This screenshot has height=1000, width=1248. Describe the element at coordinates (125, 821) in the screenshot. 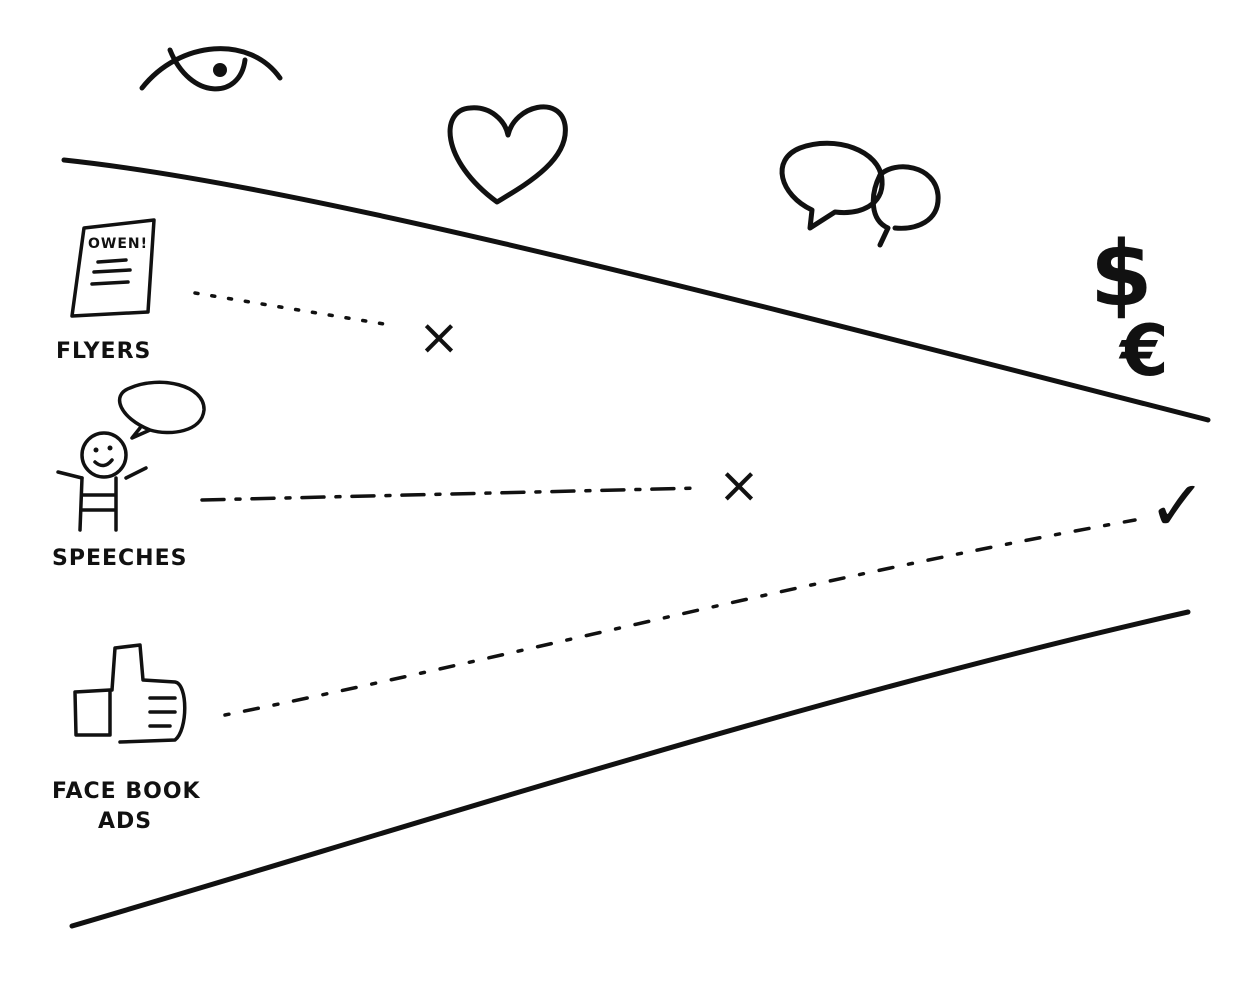

I see `facebook-ads-label-line2: ADS` at that location.